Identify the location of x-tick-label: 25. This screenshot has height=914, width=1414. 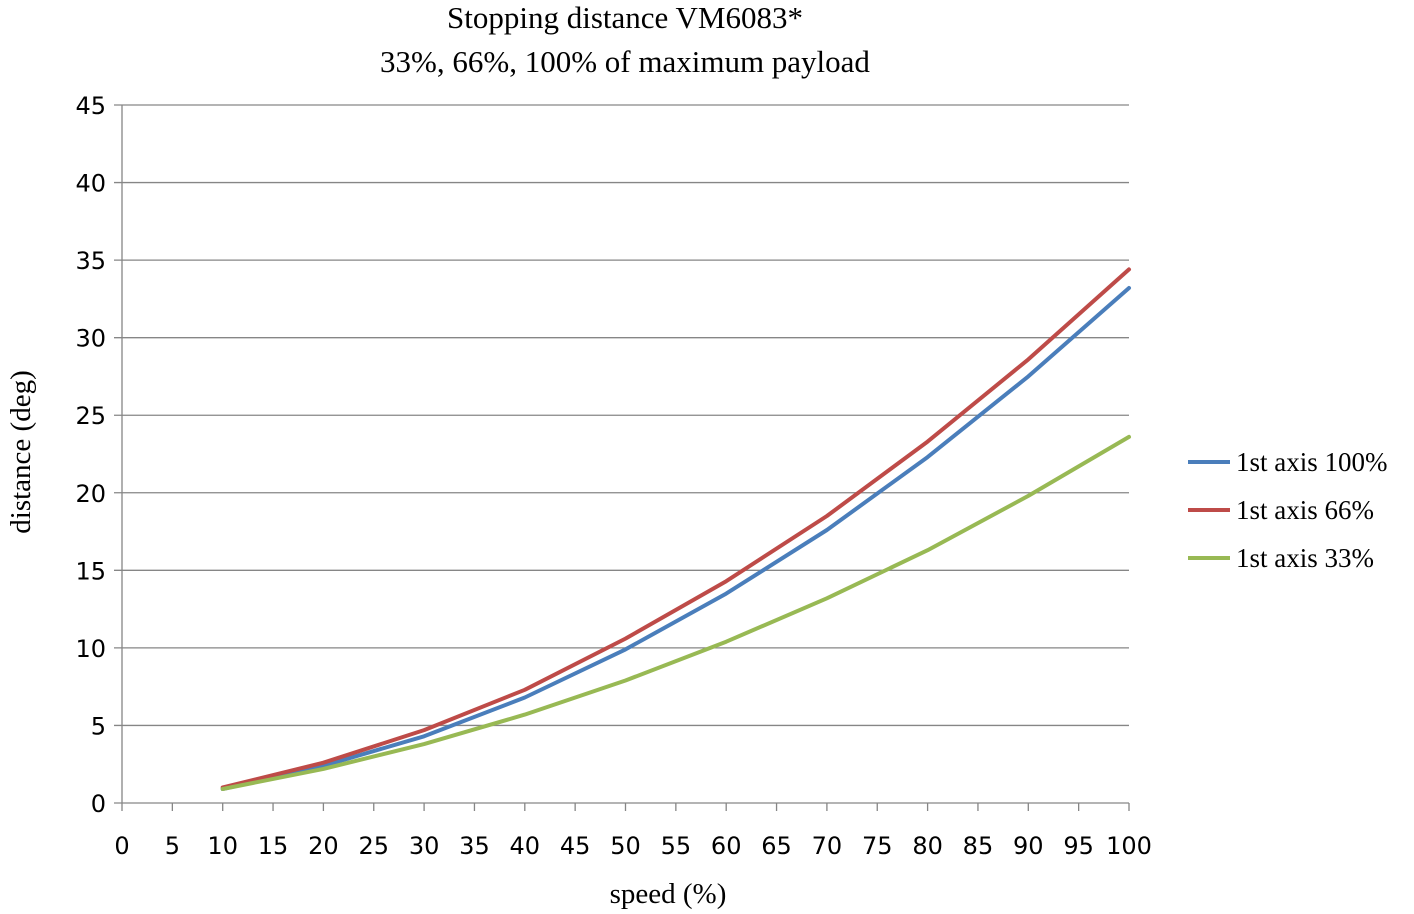
(373, 846).